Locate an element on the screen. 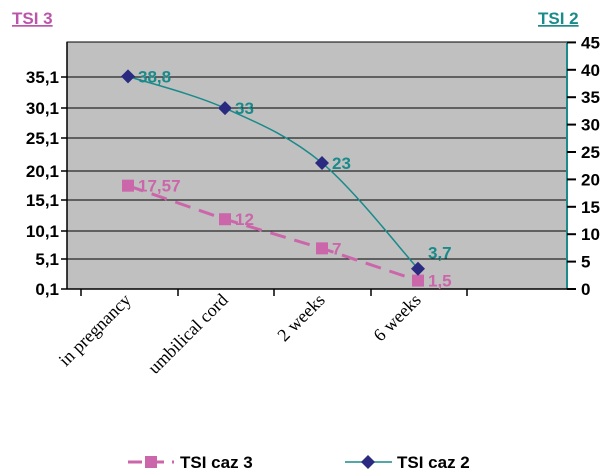 This screenshot has width=612, height=476. x-tick-label: 2 weeks is located at coordinates (300, 317).